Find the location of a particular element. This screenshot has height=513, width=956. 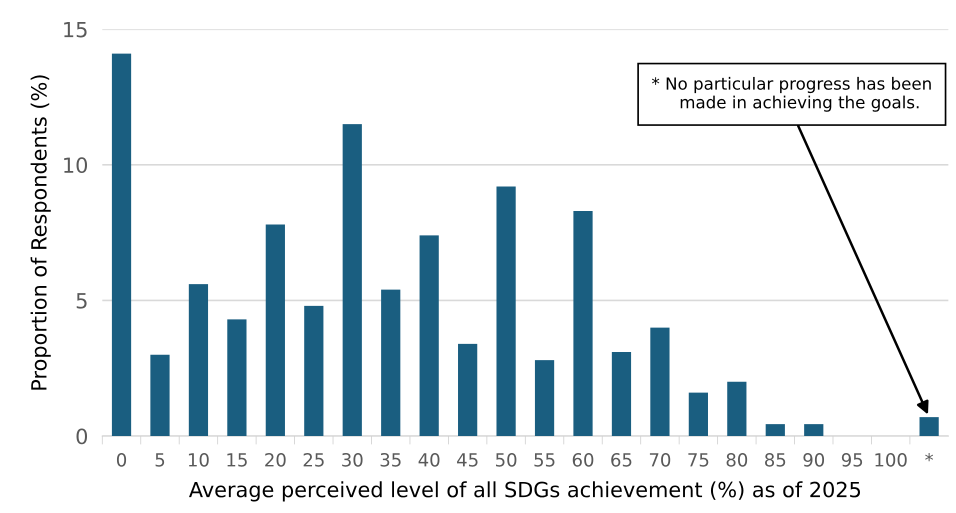

x-tick-label: 75 is located at coordinates (698, 460).